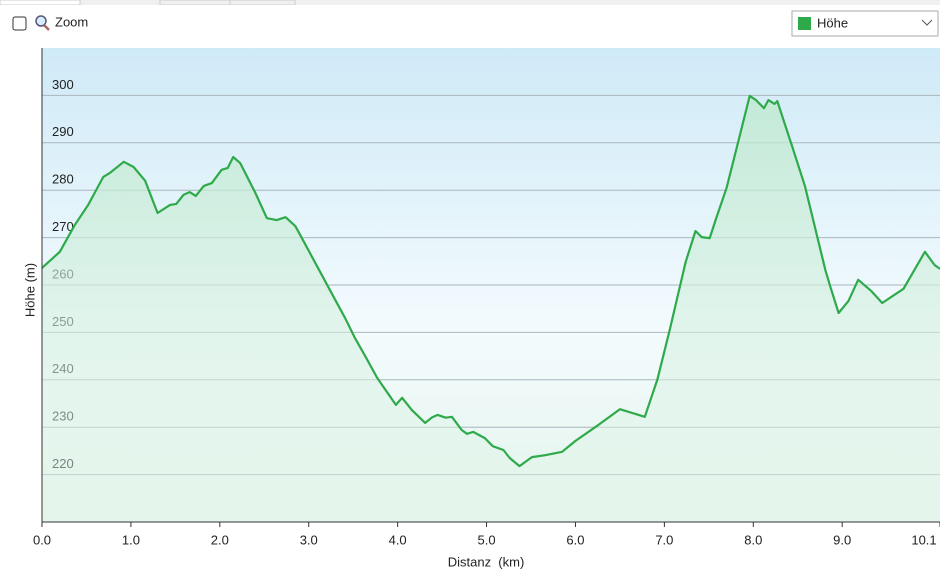 Image resolution: width=940 pixels, height=576 pixels. I want to click on tab-strip, so click(470, 2).